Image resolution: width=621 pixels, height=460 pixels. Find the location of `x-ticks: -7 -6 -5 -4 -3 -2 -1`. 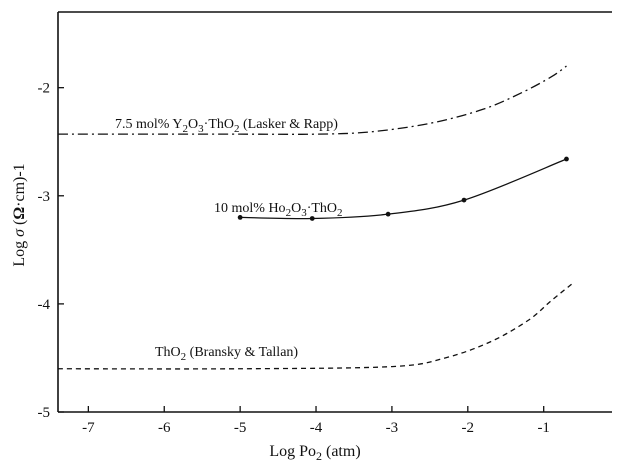

x-ticks: -7 -6 -5 -4 -3 -2 -1 is located at coordinates (316, 421).